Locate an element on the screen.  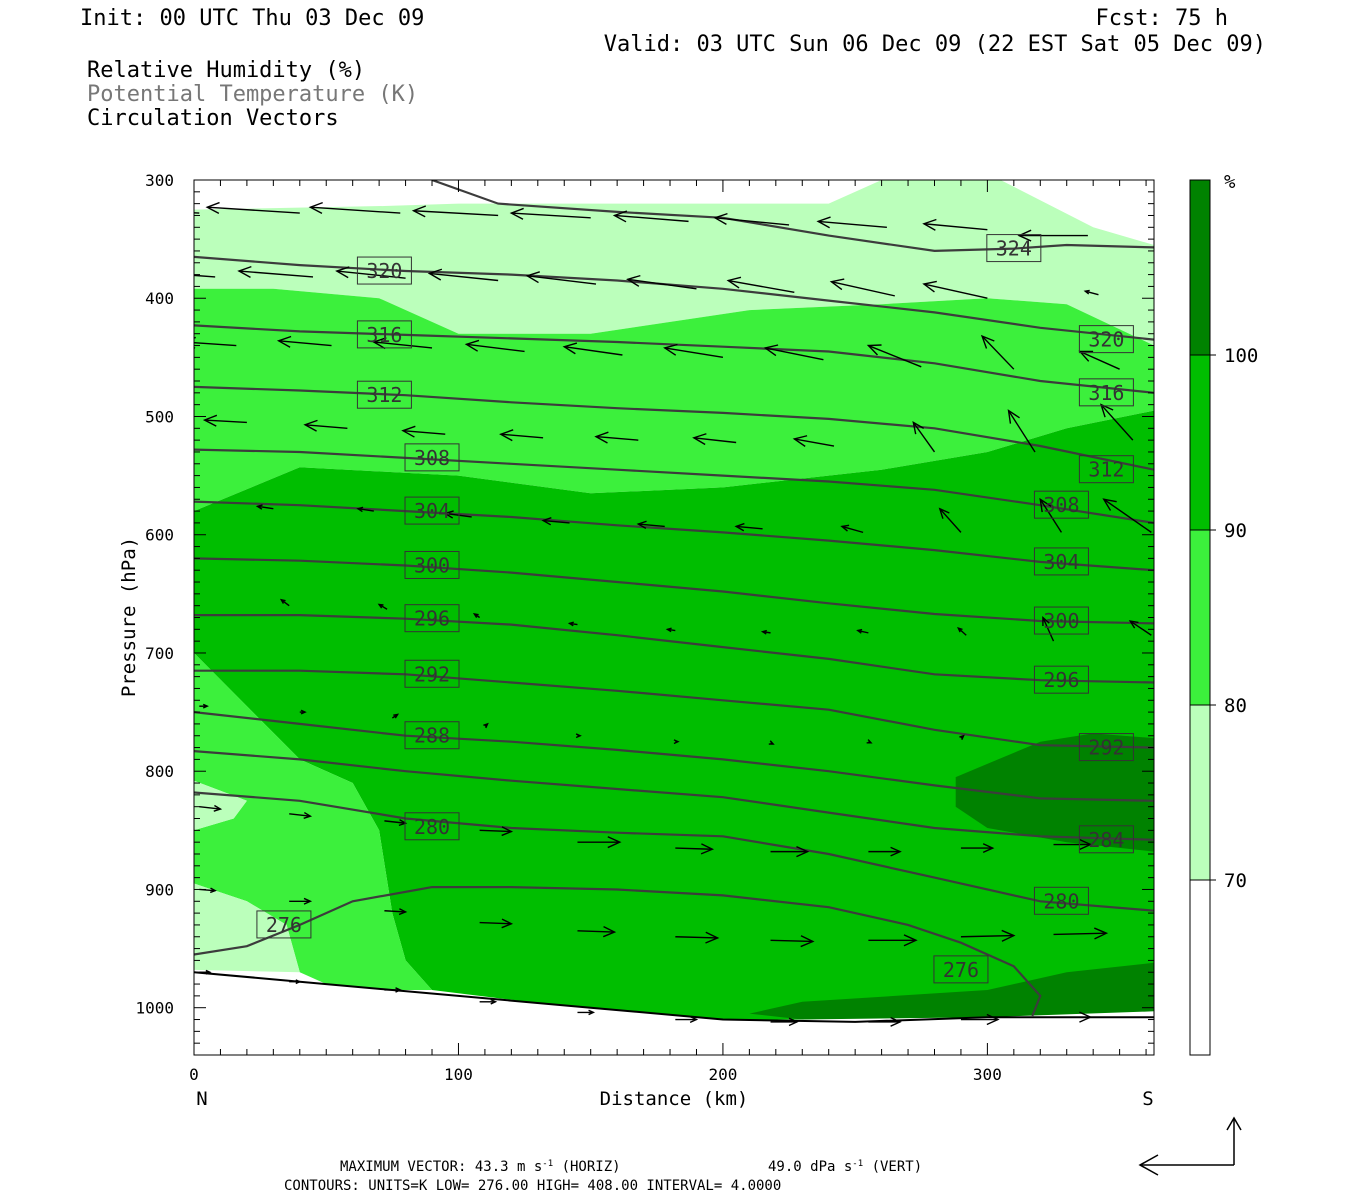
surface-line is located at coordinates (674, 997).